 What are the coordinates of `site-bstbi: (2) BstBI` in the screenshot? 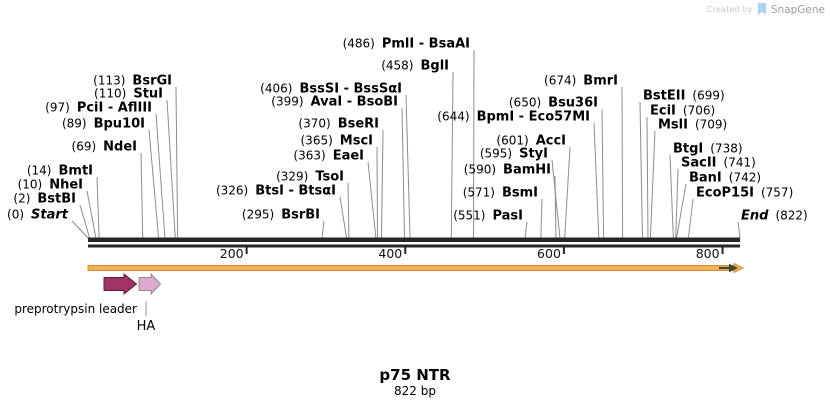 It's located at (52, 215).